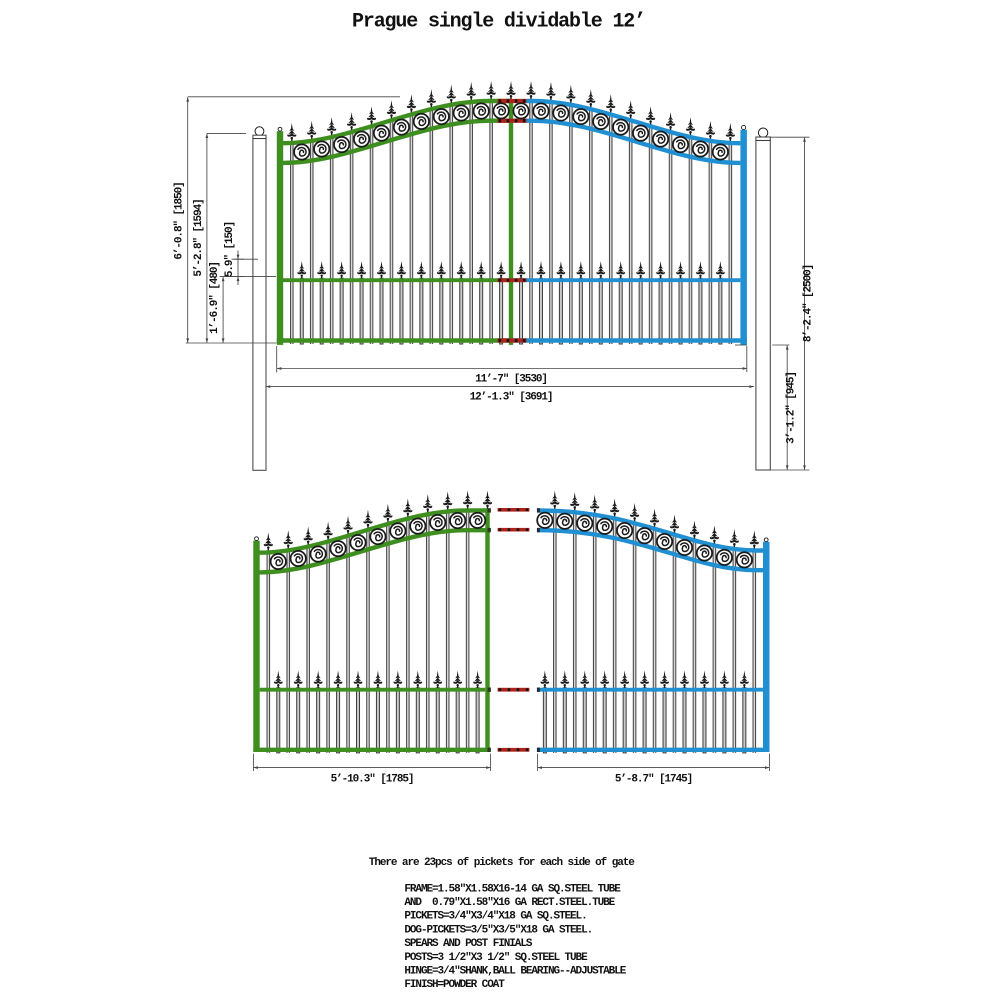 Image resolution: width=1000 pixels, height=1000 pixels. I want to click on svg-text:FRAME=1.58"X1.58X16-14 GA SQ.S: FRAME=1.58"X1.58X16-14 GA SQ.STEEL TUBE, so click(512, 889).